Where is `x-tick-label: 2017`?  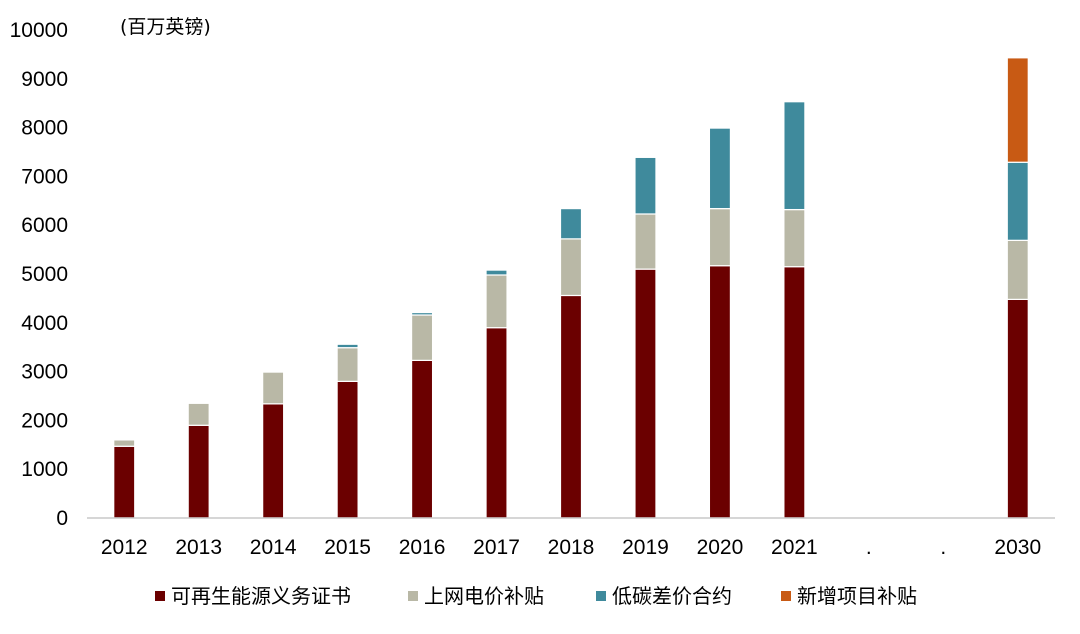 x-tick-label: 2017 is located at coordinates (496, 547).